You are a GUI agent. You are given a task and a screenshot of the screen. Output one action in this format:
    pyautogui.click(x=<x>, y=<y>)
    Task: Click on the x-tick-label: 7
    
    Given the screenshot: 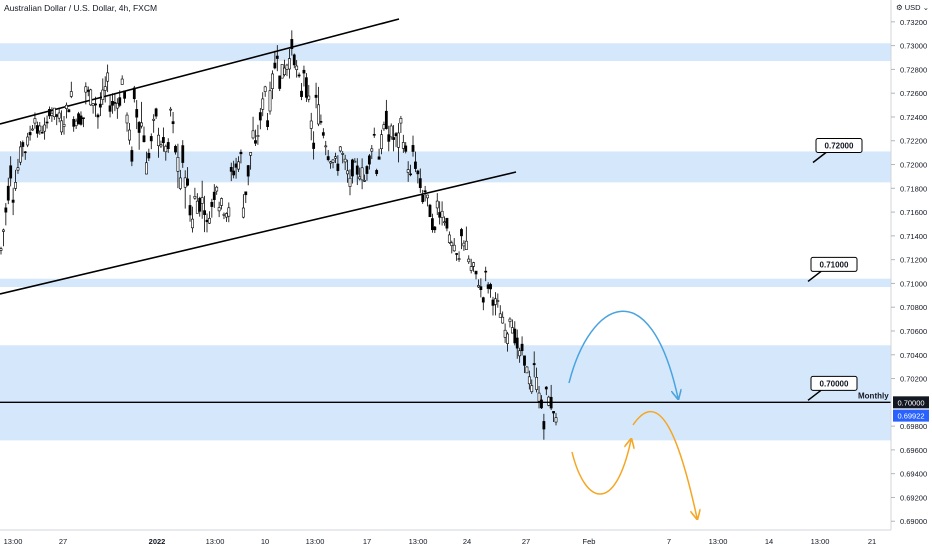 What is the action you would take?
    pyautogui.click(x=669, y=541)
    